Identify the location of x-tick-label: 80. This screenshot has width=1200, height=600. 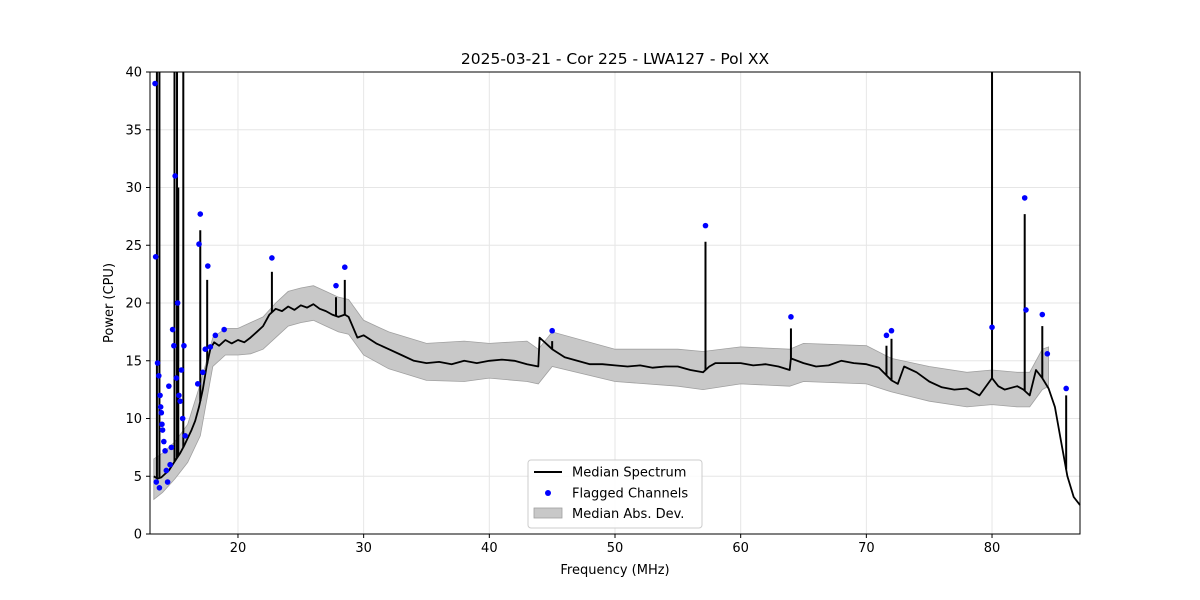
(992, 548).